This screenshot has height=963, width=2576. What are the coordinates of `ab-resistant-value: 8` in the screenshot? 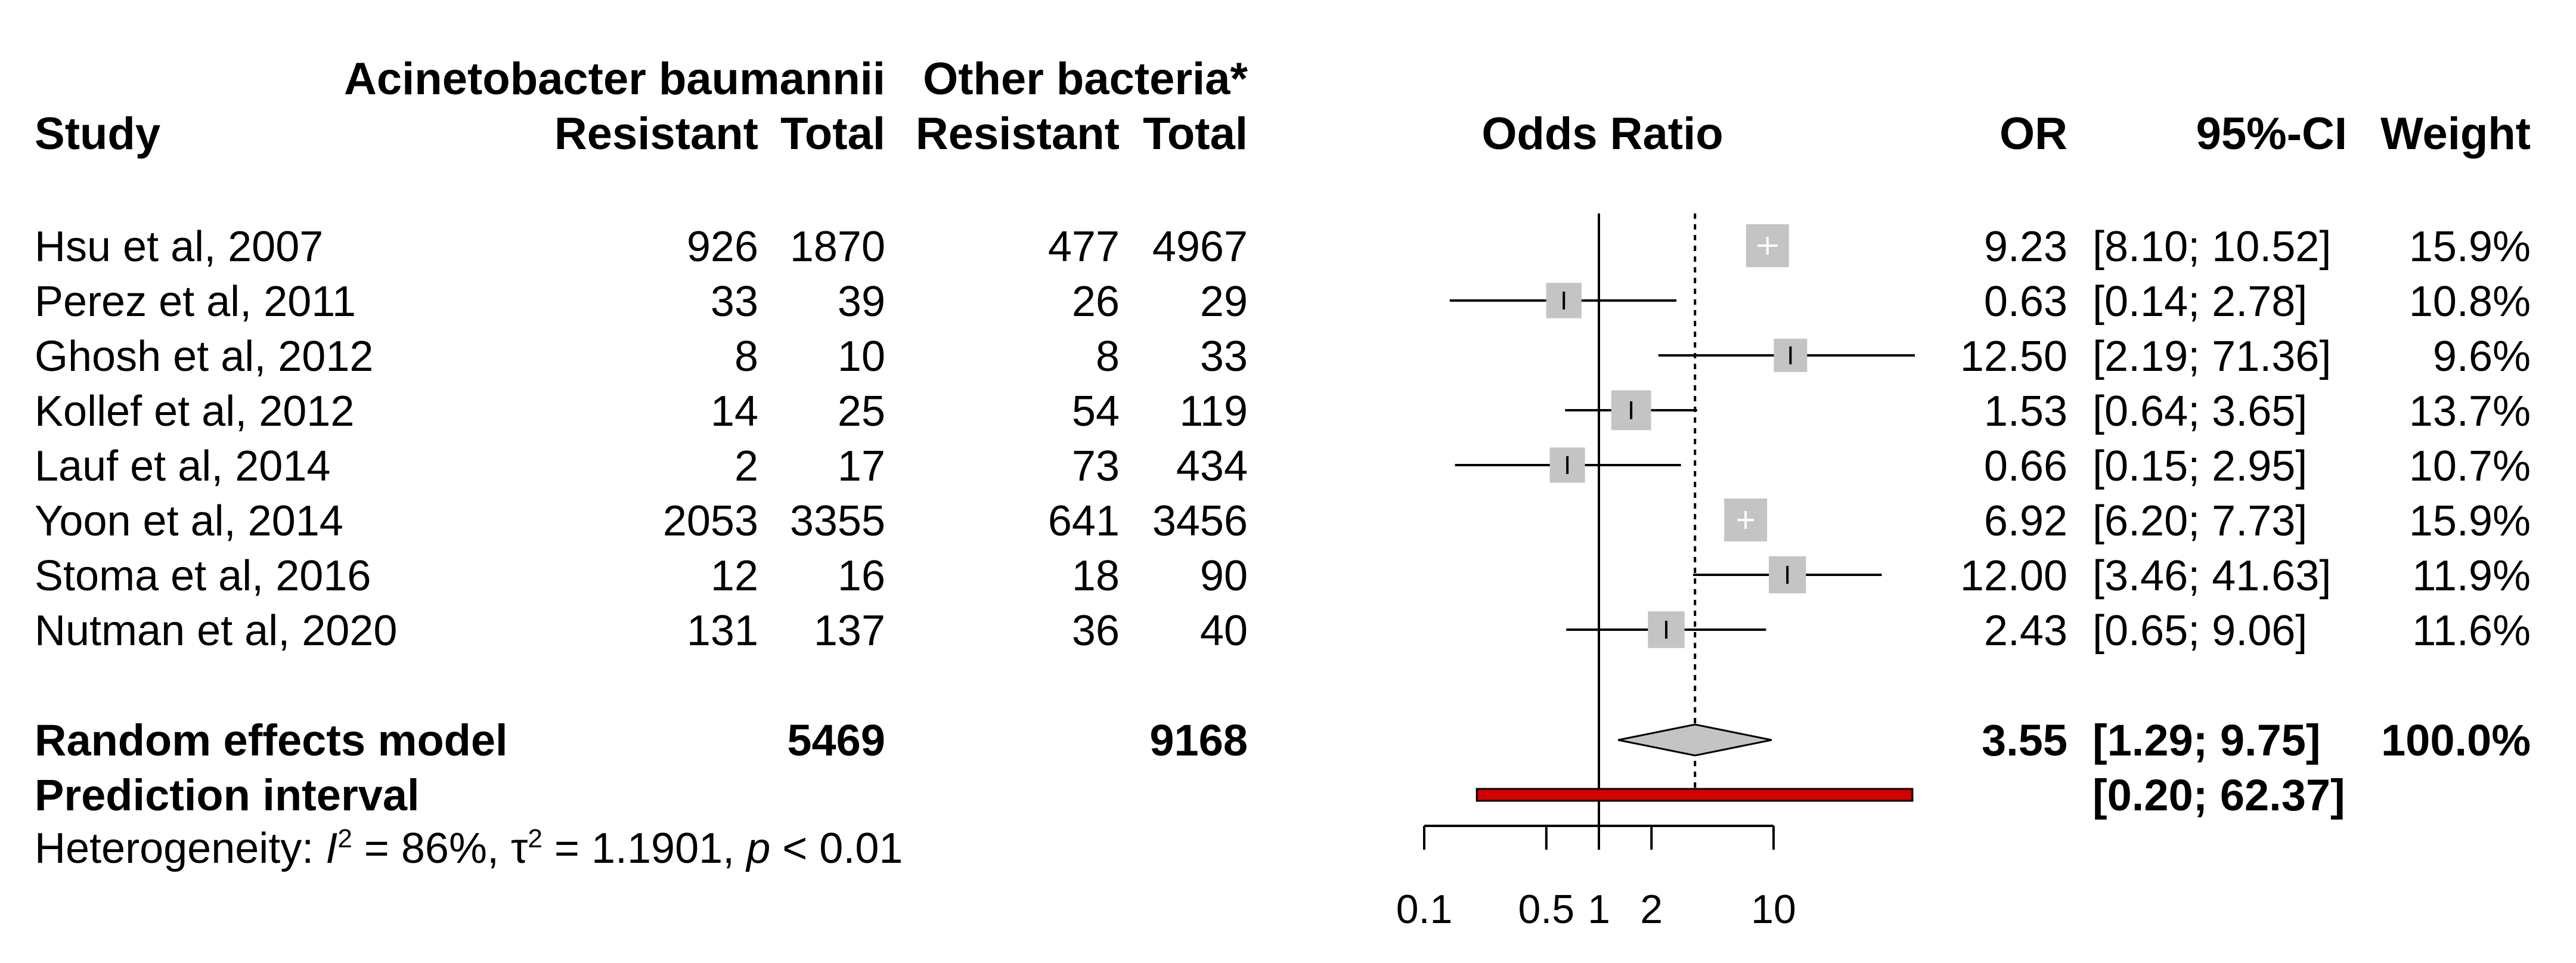 It's located at (746, 356).